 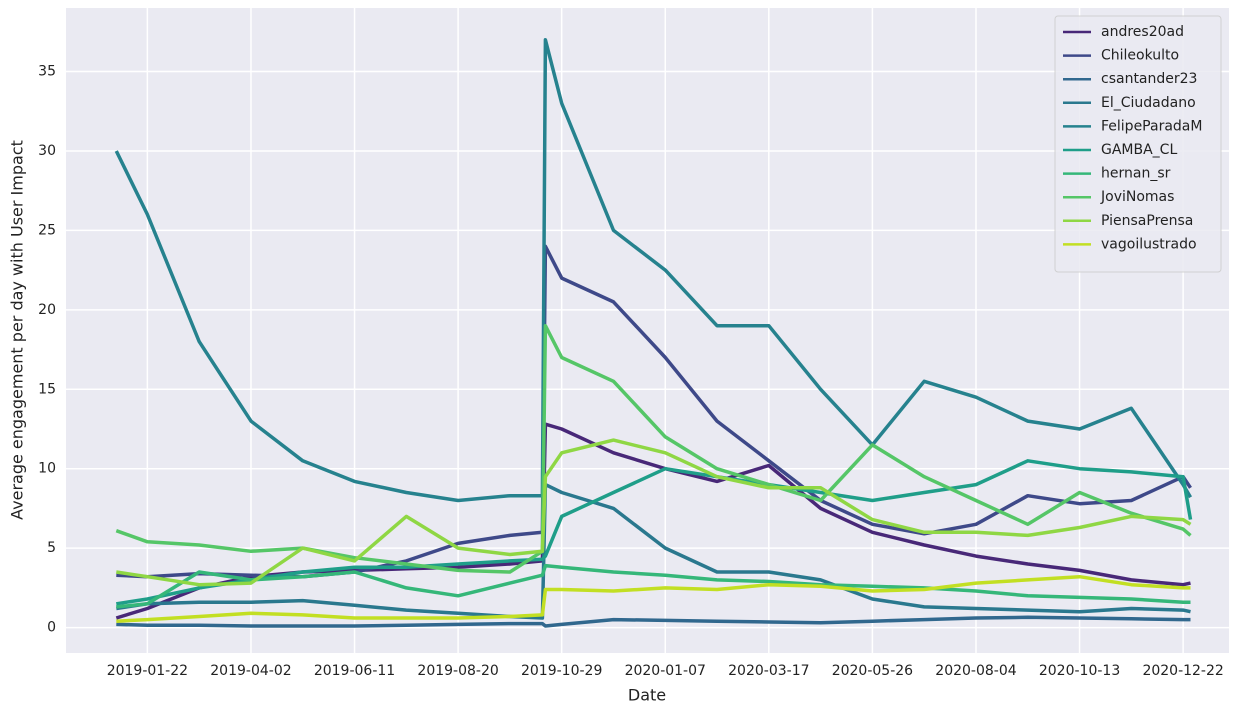 I want to click on x-tick-label: 2020-03-17, so click(x=768, y=671).